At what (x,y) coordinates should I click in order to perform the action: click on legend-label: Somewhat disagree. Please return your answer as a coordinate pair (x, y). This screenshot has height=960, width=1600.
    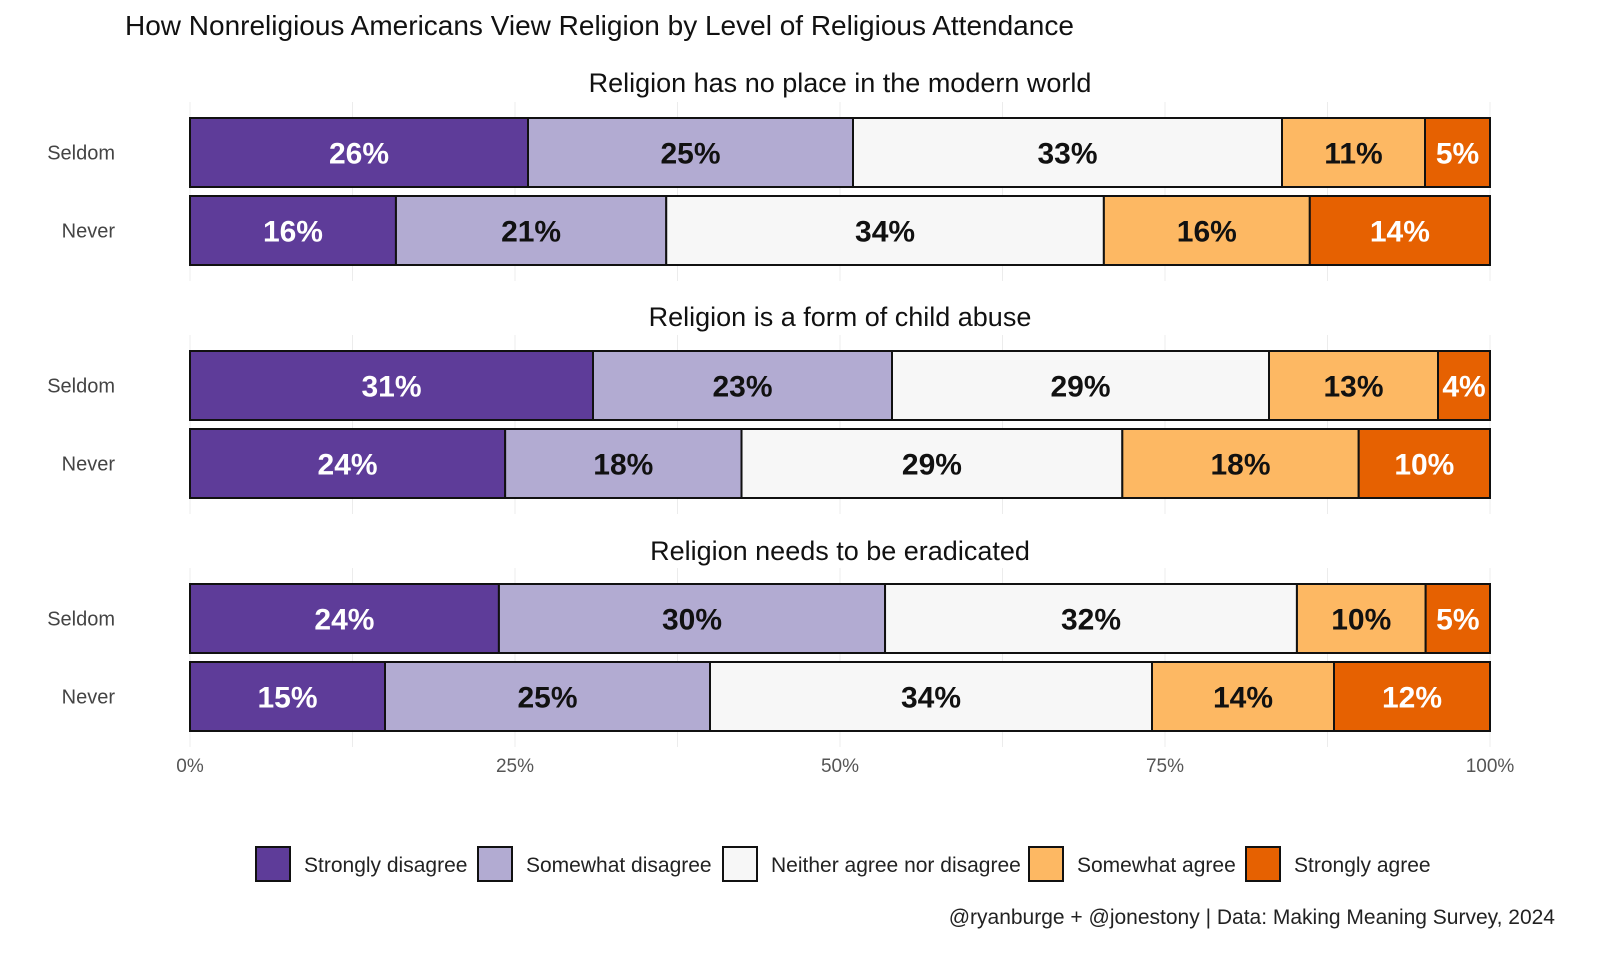
    Looking at the image, I should click on (619, 865).